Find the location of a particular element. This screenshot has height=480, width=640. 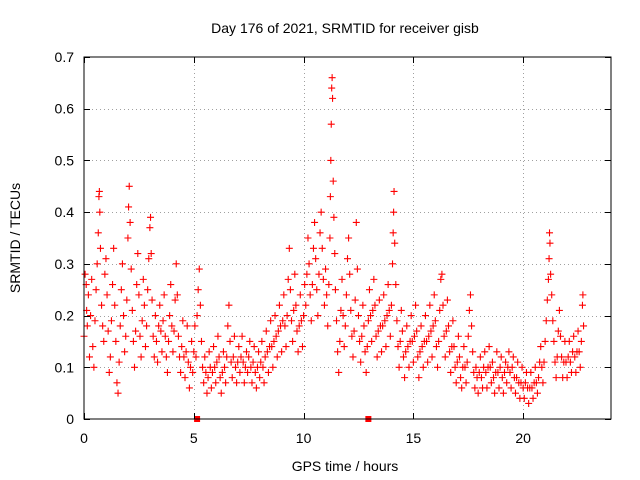

y-tick-label: 0.1 is located at coordinates (65, 367).